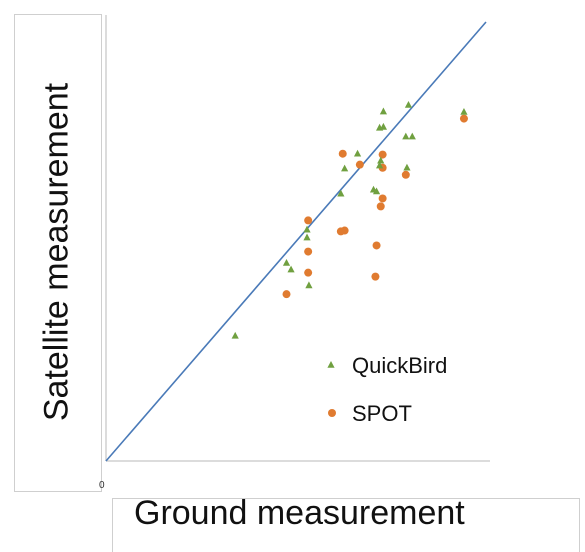 The height and width of the screenshot is (552, 585). Describe the element at coordinates (58, 253) in the screenshot. I see `y-axis-label-box` at that location.